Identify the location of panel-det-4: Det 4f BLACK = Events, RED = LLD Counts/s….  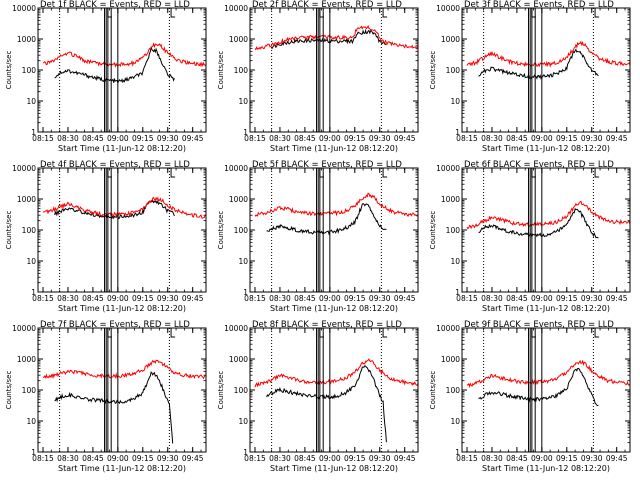
(106, 236).